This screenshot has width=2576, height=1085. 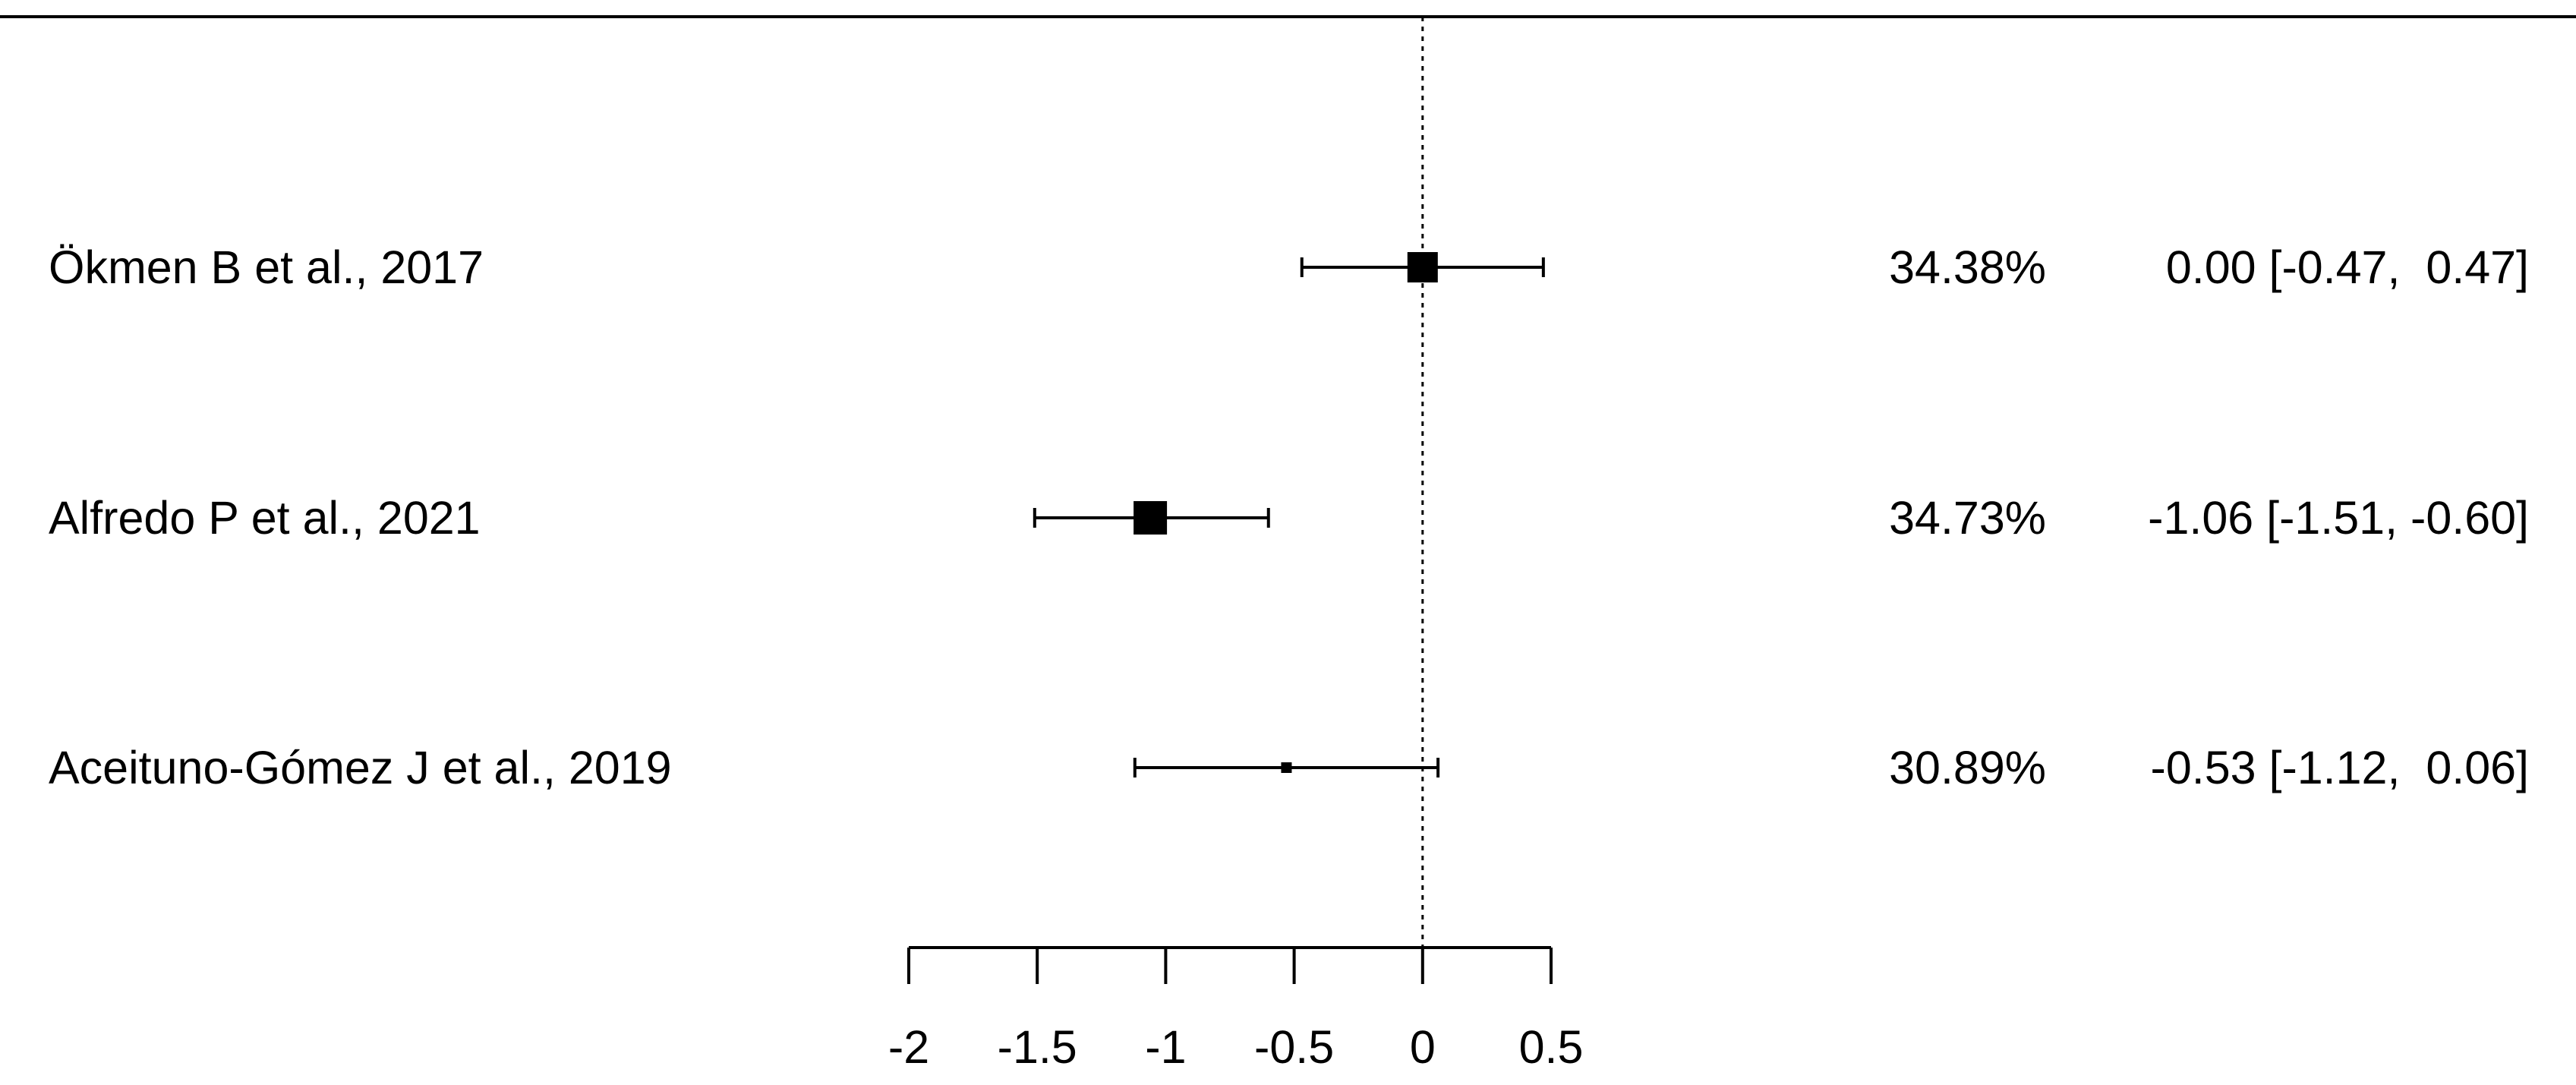 I want to click on study-weight: 30.89%, so click(x=1967, y=767).